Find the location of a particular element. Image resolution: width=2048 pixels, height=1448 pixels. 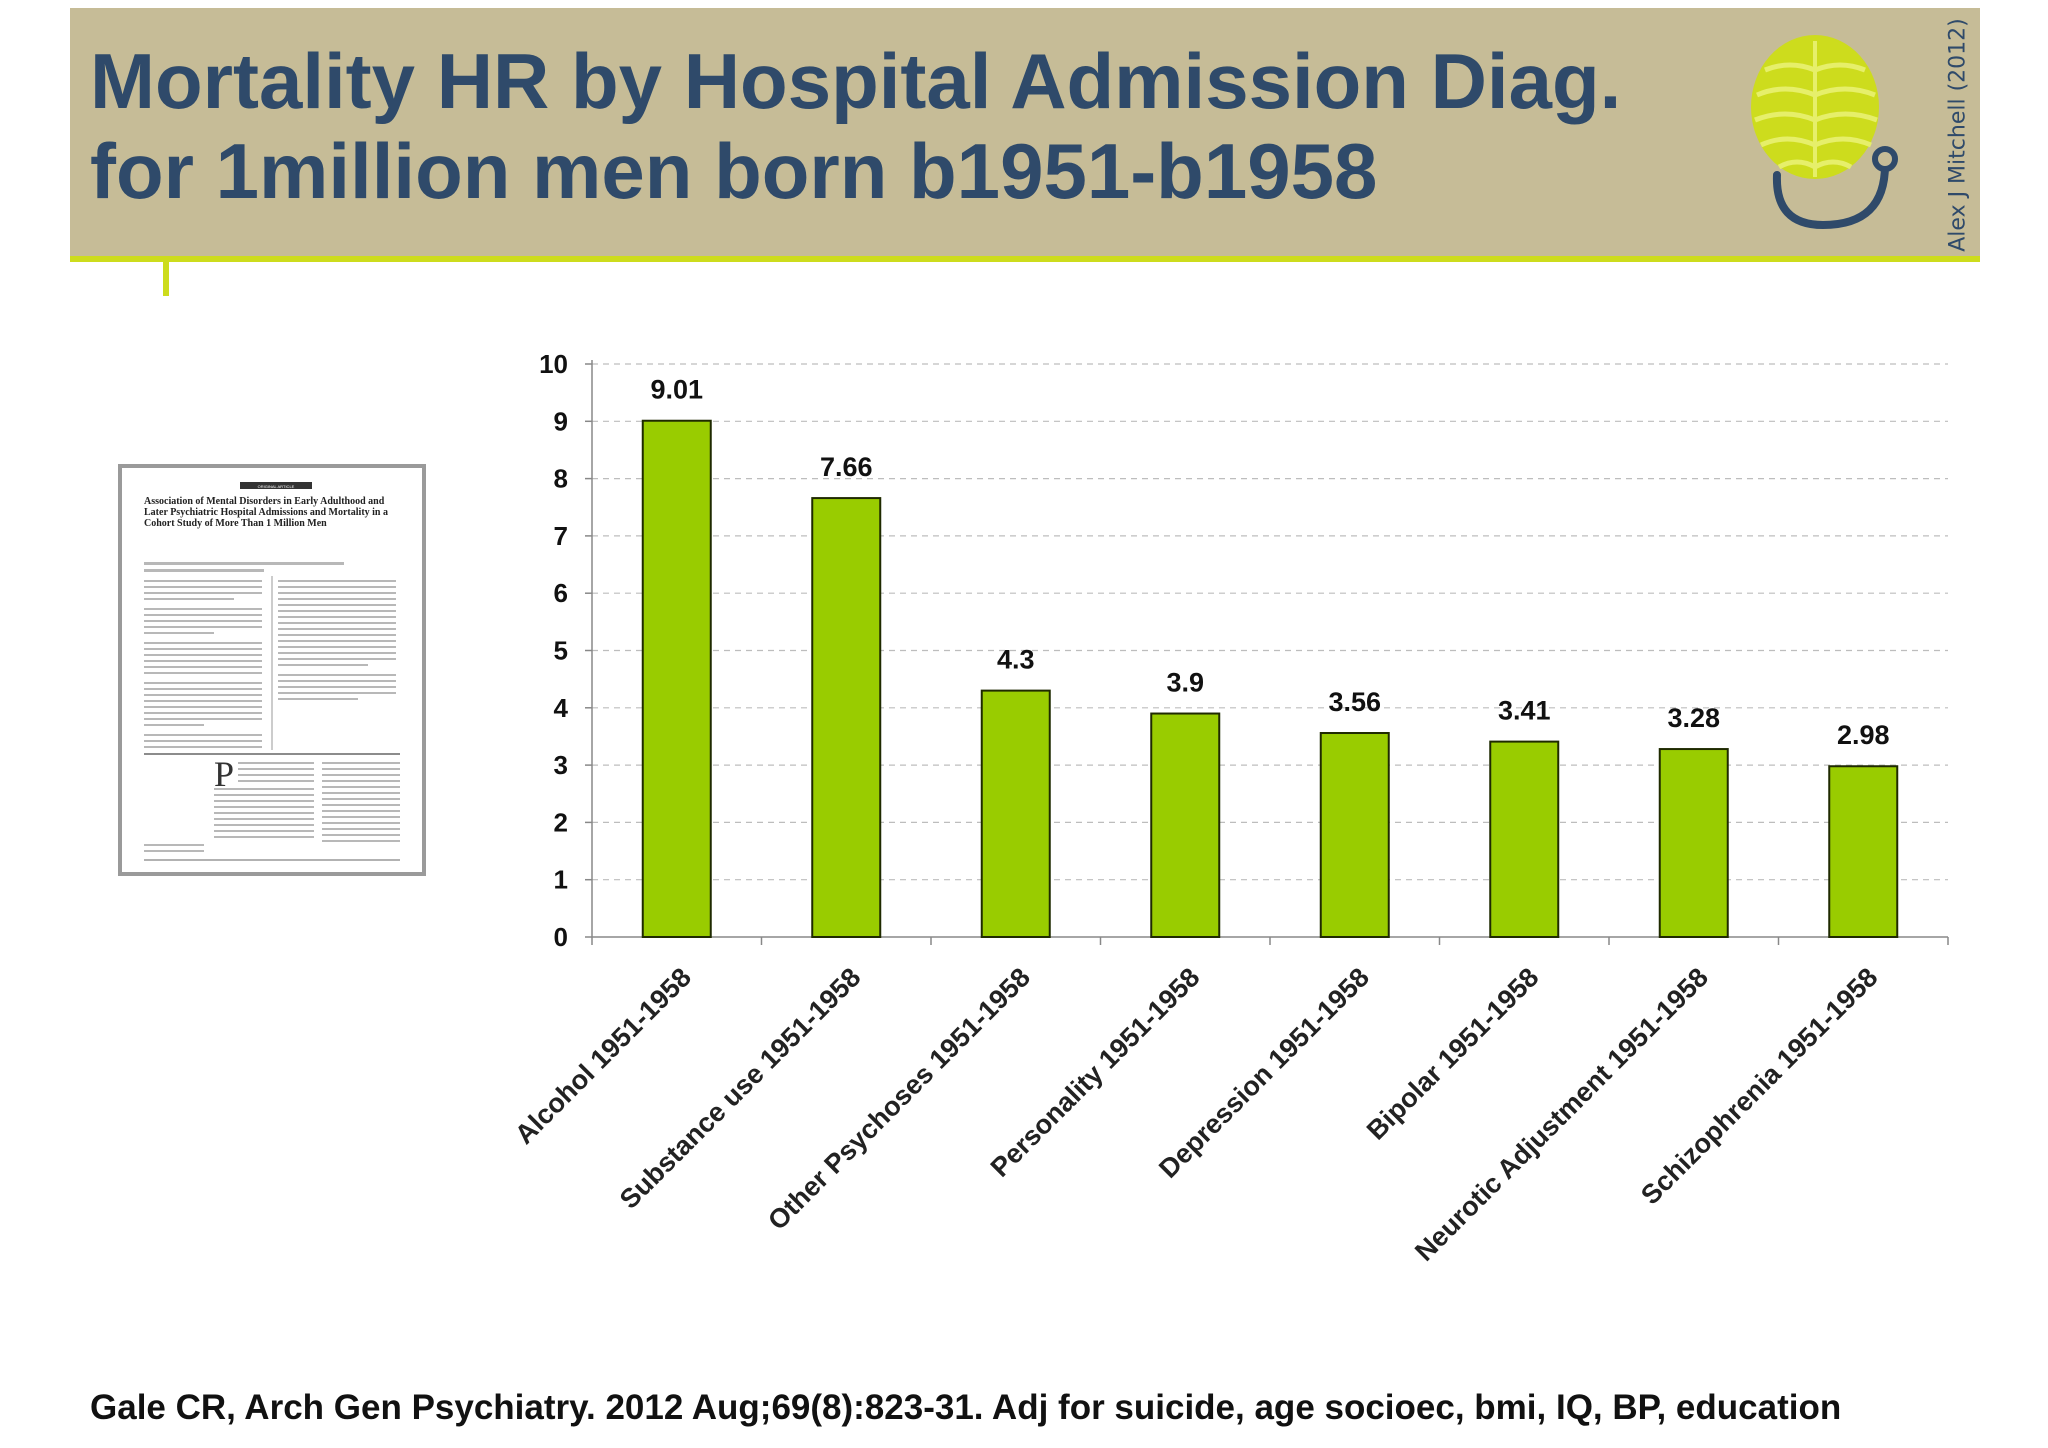

header-accent-tick is located at coordinates (166, 279).